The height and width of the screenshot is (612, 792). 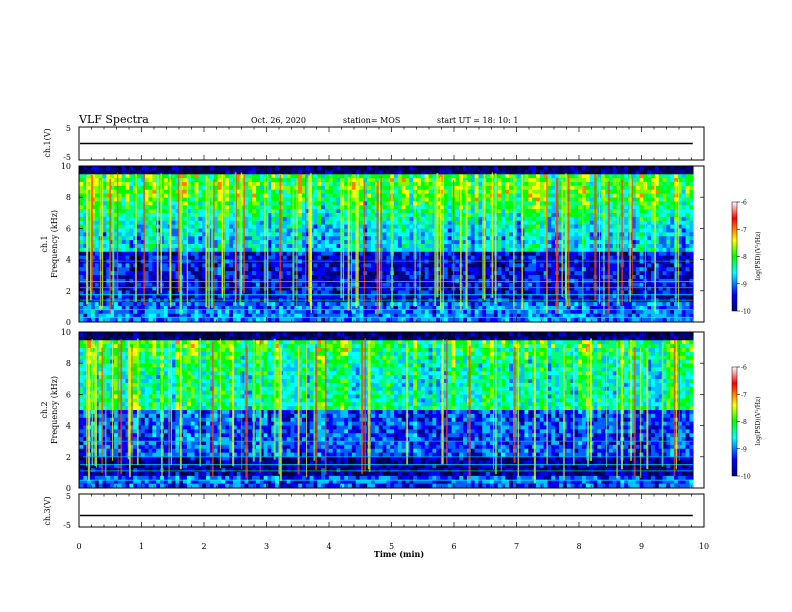 I want to click on figure-title: VLF Spectra, so click(x=113, y=119).